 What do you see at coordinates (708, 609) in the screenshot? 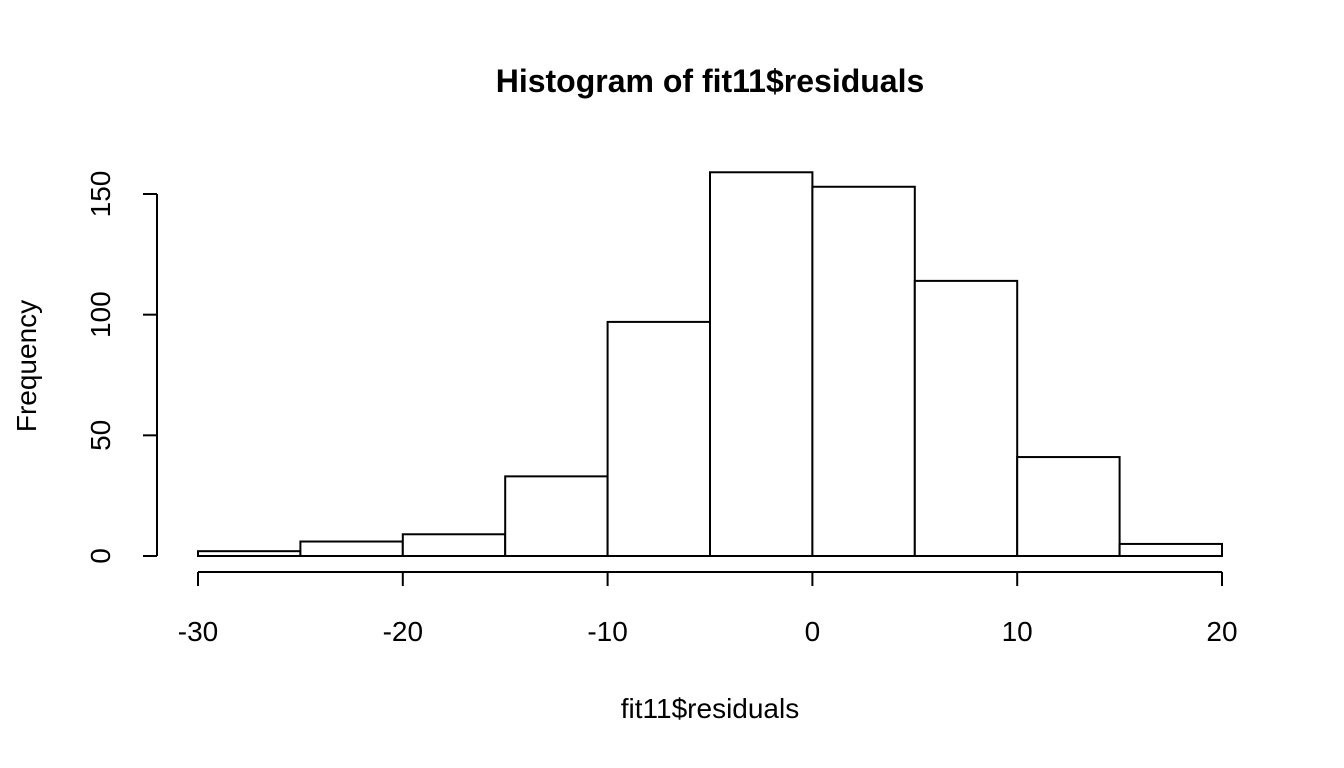
I see `x-axis: -30 -20 -10 0 10 20` at bounding box center [708, 609].